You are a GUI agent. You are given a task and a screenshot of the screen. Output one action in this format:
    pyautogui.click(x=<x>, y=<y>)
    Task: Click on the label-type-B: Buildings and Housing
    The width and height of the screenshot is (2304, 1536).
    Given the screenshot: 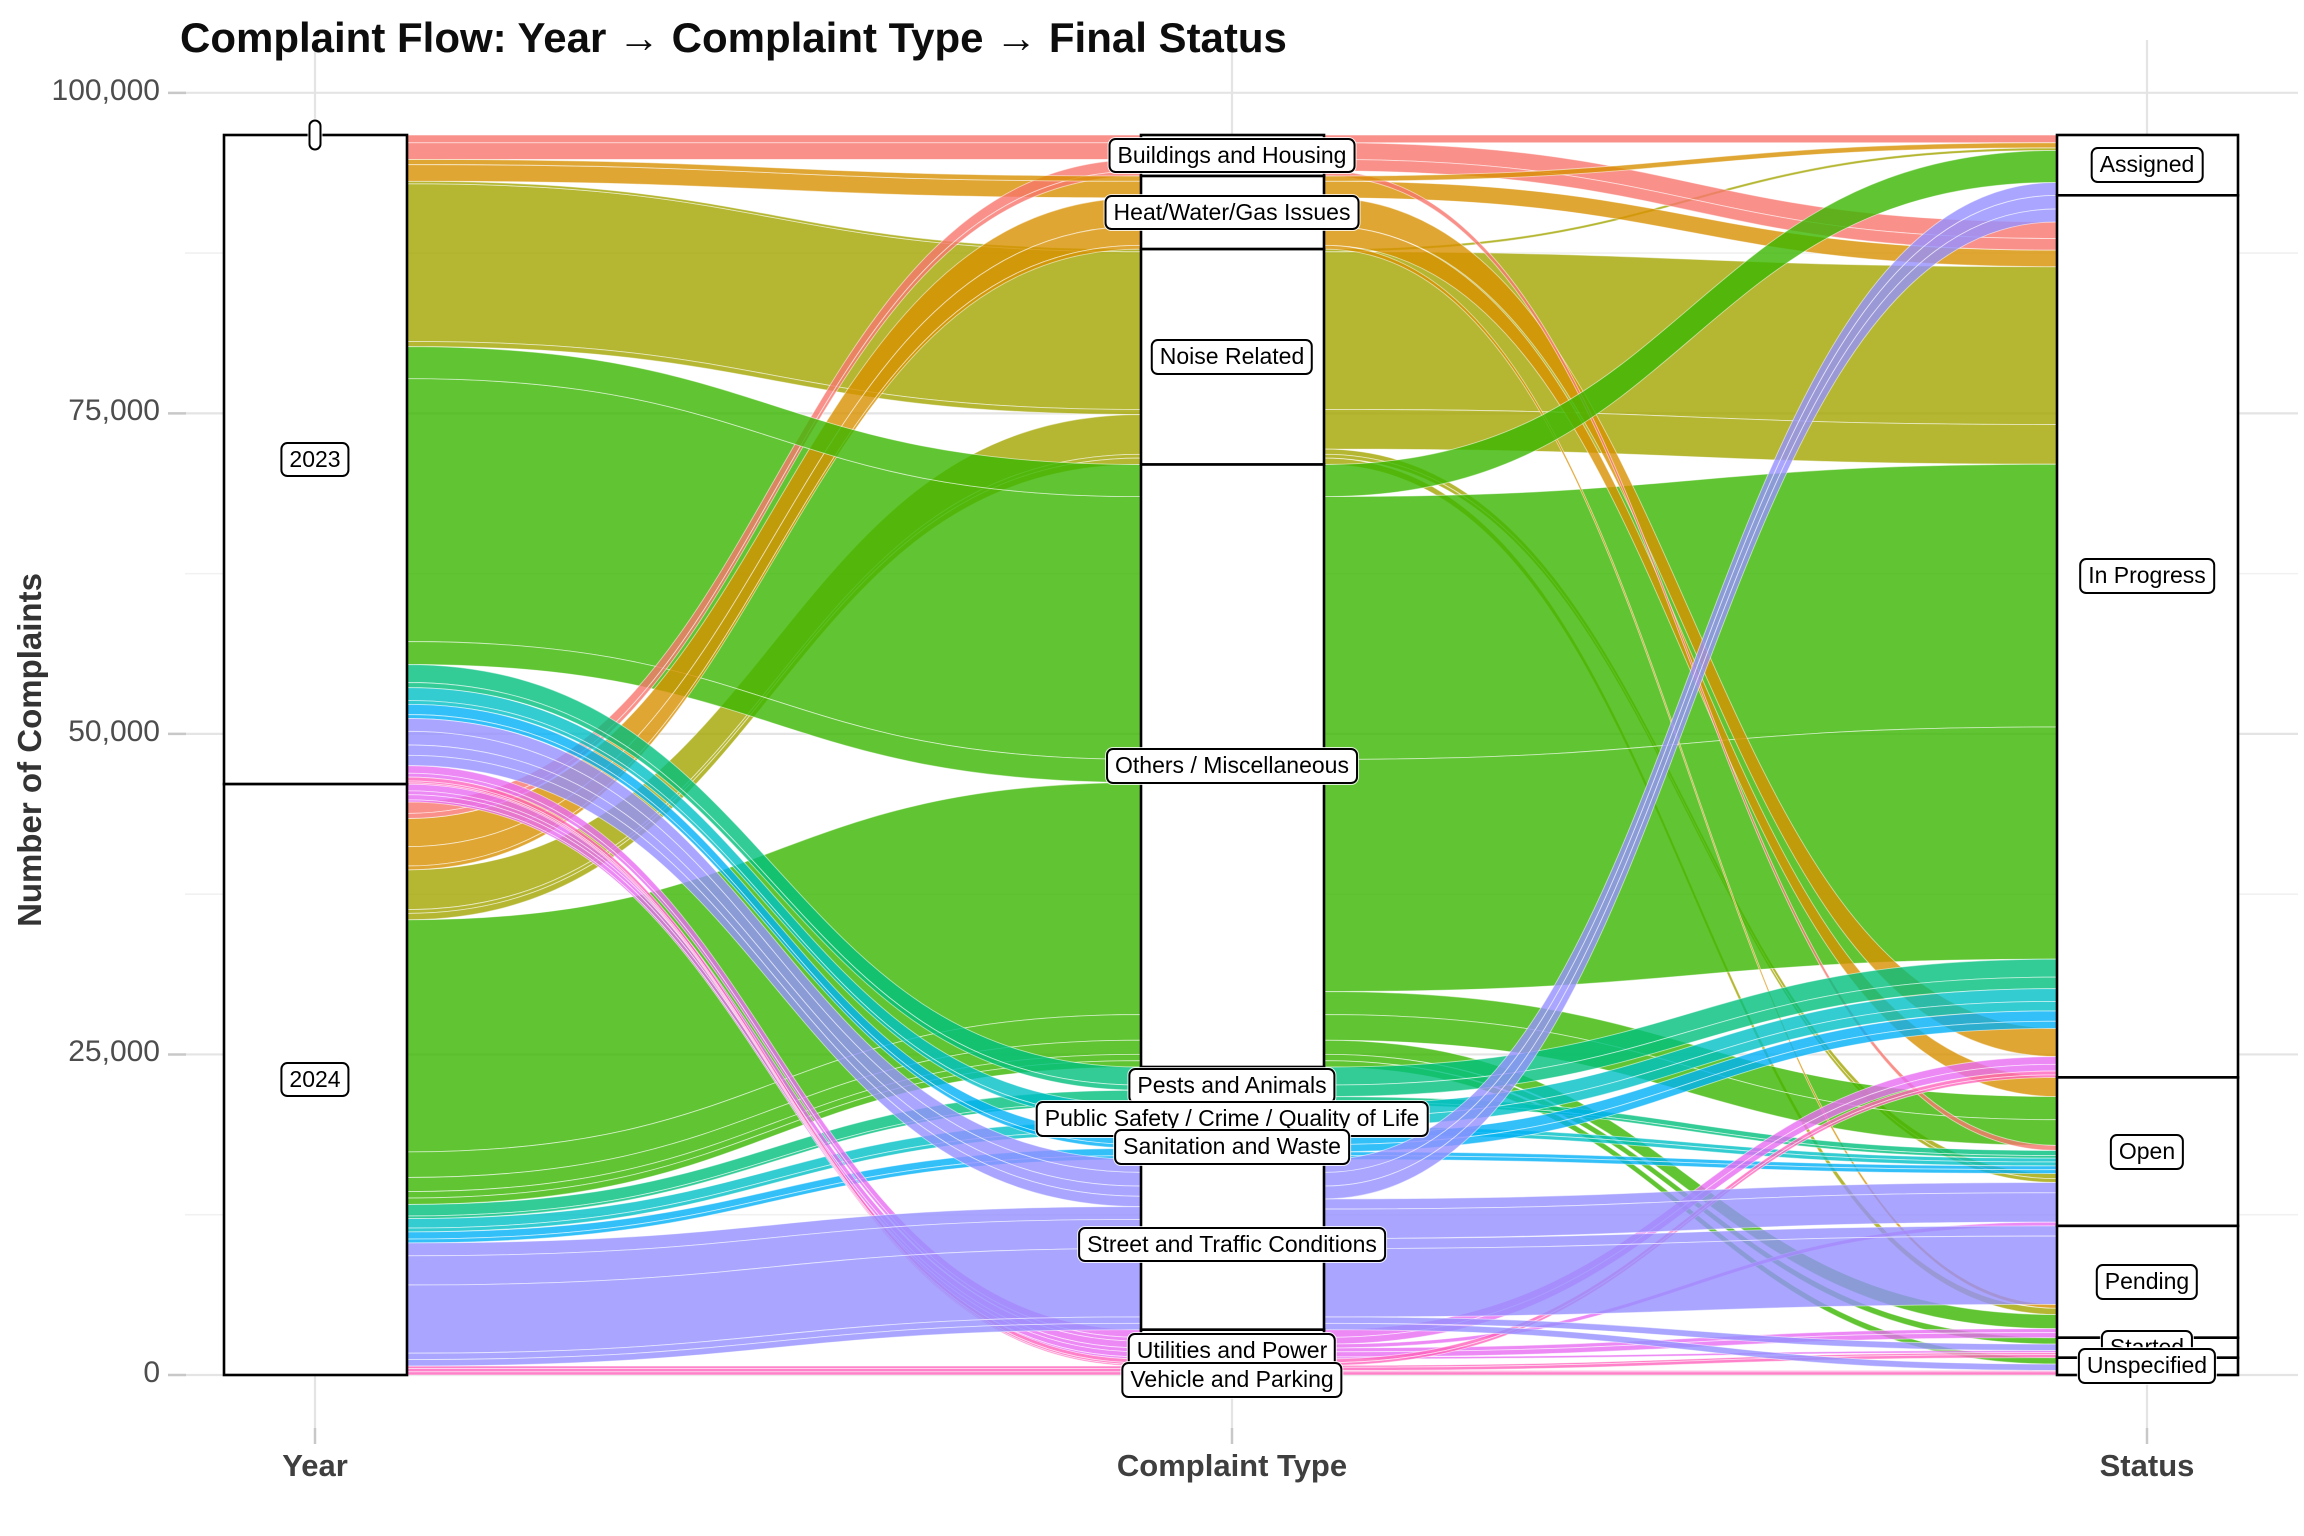 What is the action you would take?
    pyautogui.click(x=1232, y=155)
    